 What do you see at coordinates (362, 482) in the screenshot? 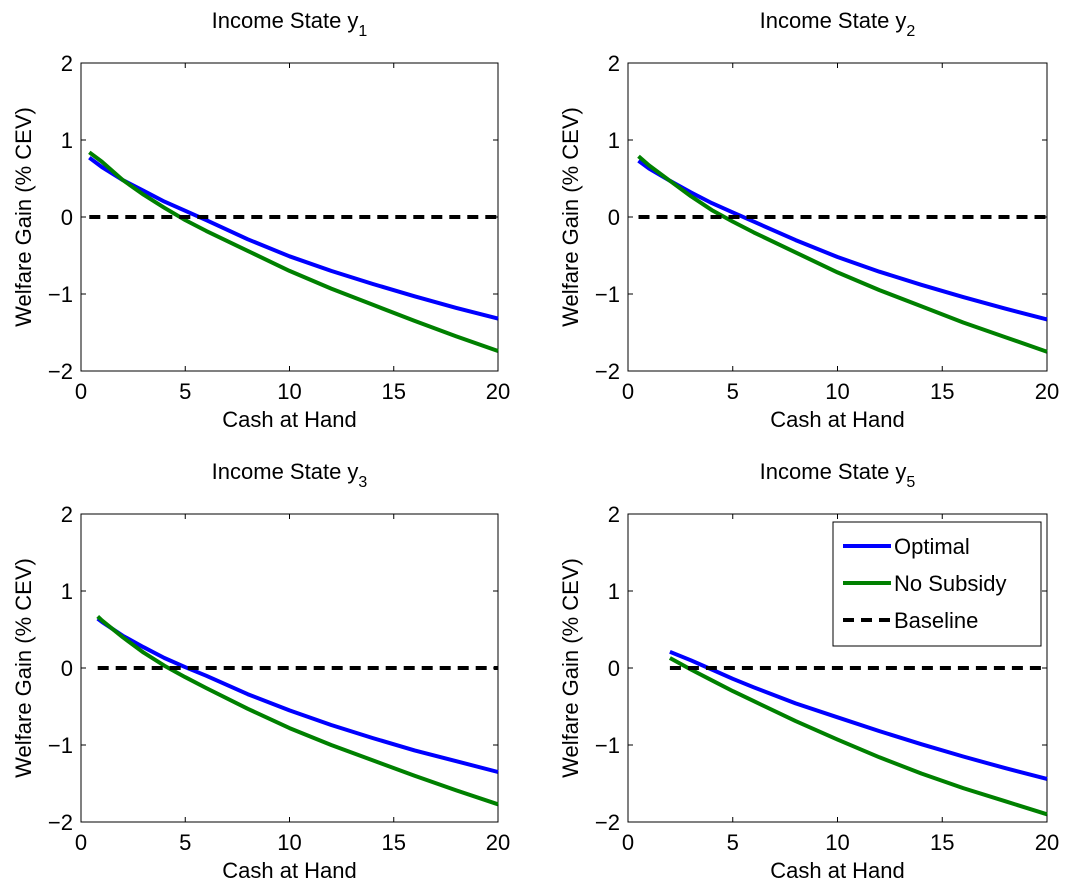
I see `chart-title-subscript: 3` at bounding box center [362, 482].